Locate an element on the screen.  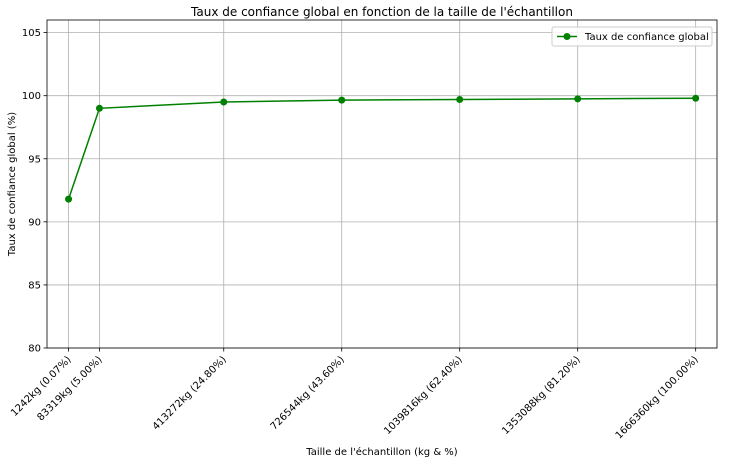
y-axis: 80 85 90 95 100 105 is located at coordinates (34, 191).